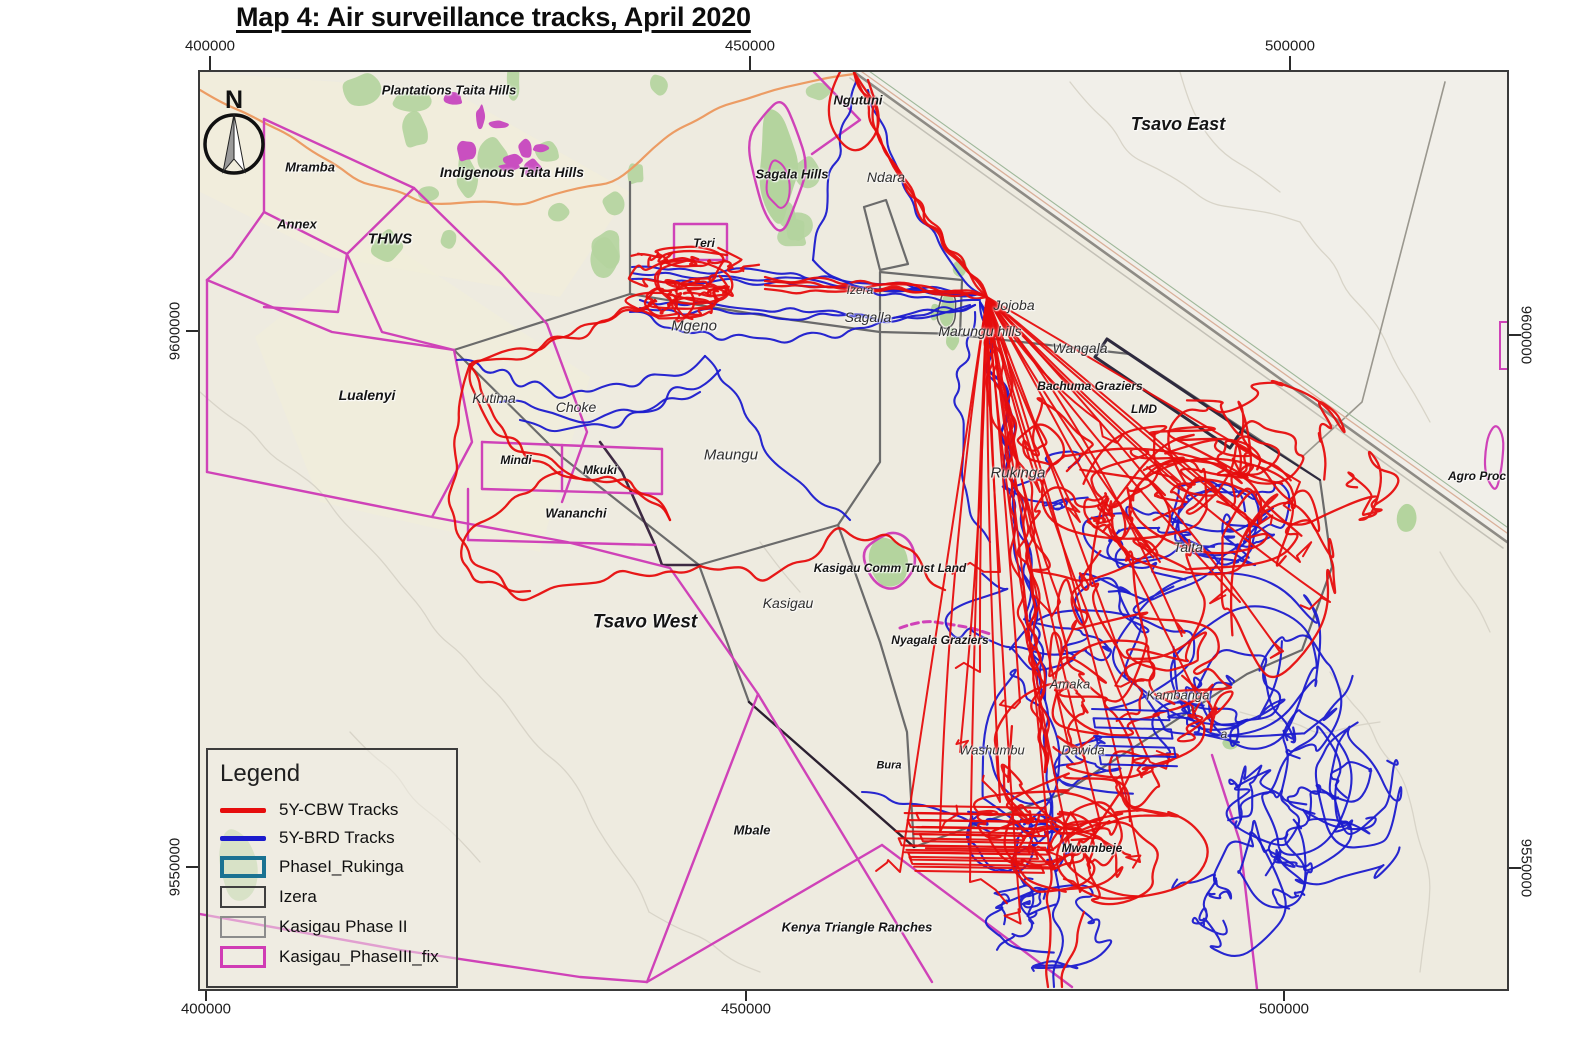  I want to click on legend-item: 5Y-CBW Tracks, so click(332, 810).